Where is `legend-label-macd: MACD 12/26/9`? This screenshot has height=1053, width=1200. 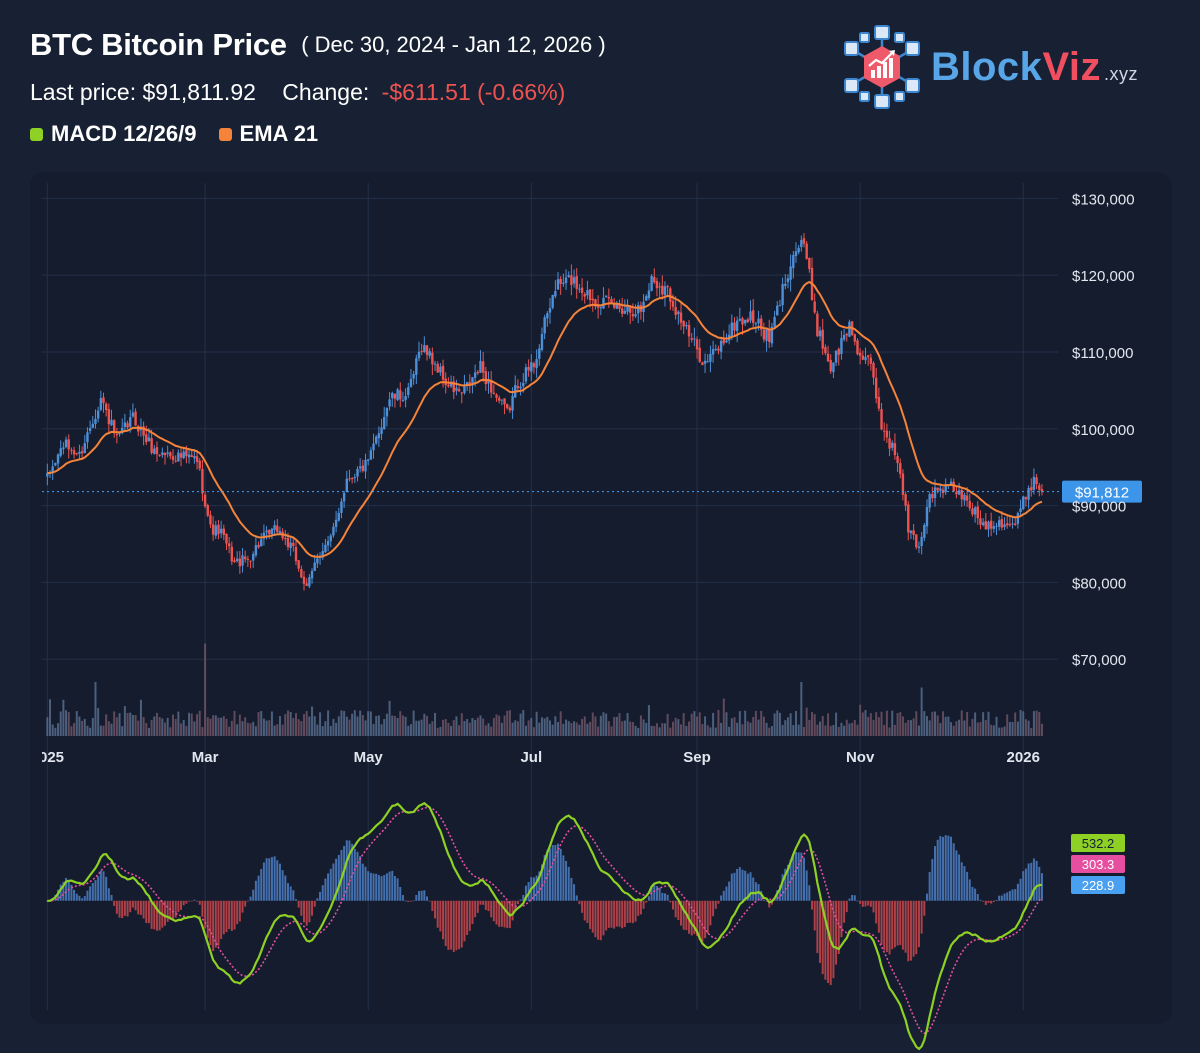
legend-label-macd: MACD 12/26/9 is located at coordinates (124, 133).